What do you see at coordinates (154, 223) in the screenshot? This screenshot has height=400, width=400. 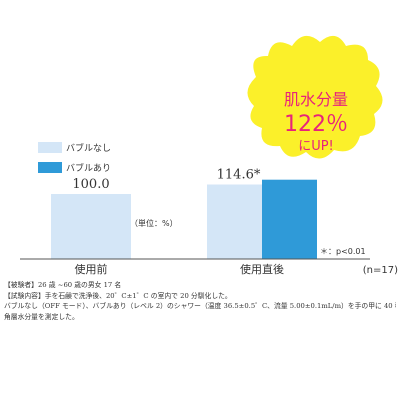 I see `unit-label: （単位：%）` at bounding box center [154, 223].